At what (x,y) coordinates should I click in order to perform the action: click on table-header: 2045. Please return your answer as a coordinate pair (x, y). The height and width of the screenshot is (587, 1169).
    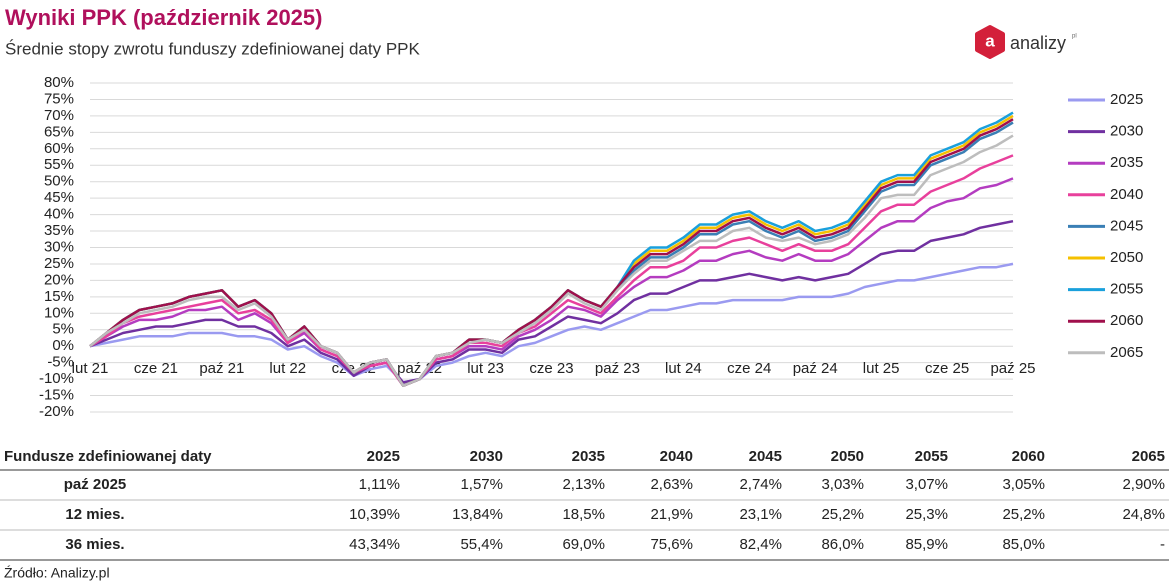
    Looking at the image, I should click on (765, 456).